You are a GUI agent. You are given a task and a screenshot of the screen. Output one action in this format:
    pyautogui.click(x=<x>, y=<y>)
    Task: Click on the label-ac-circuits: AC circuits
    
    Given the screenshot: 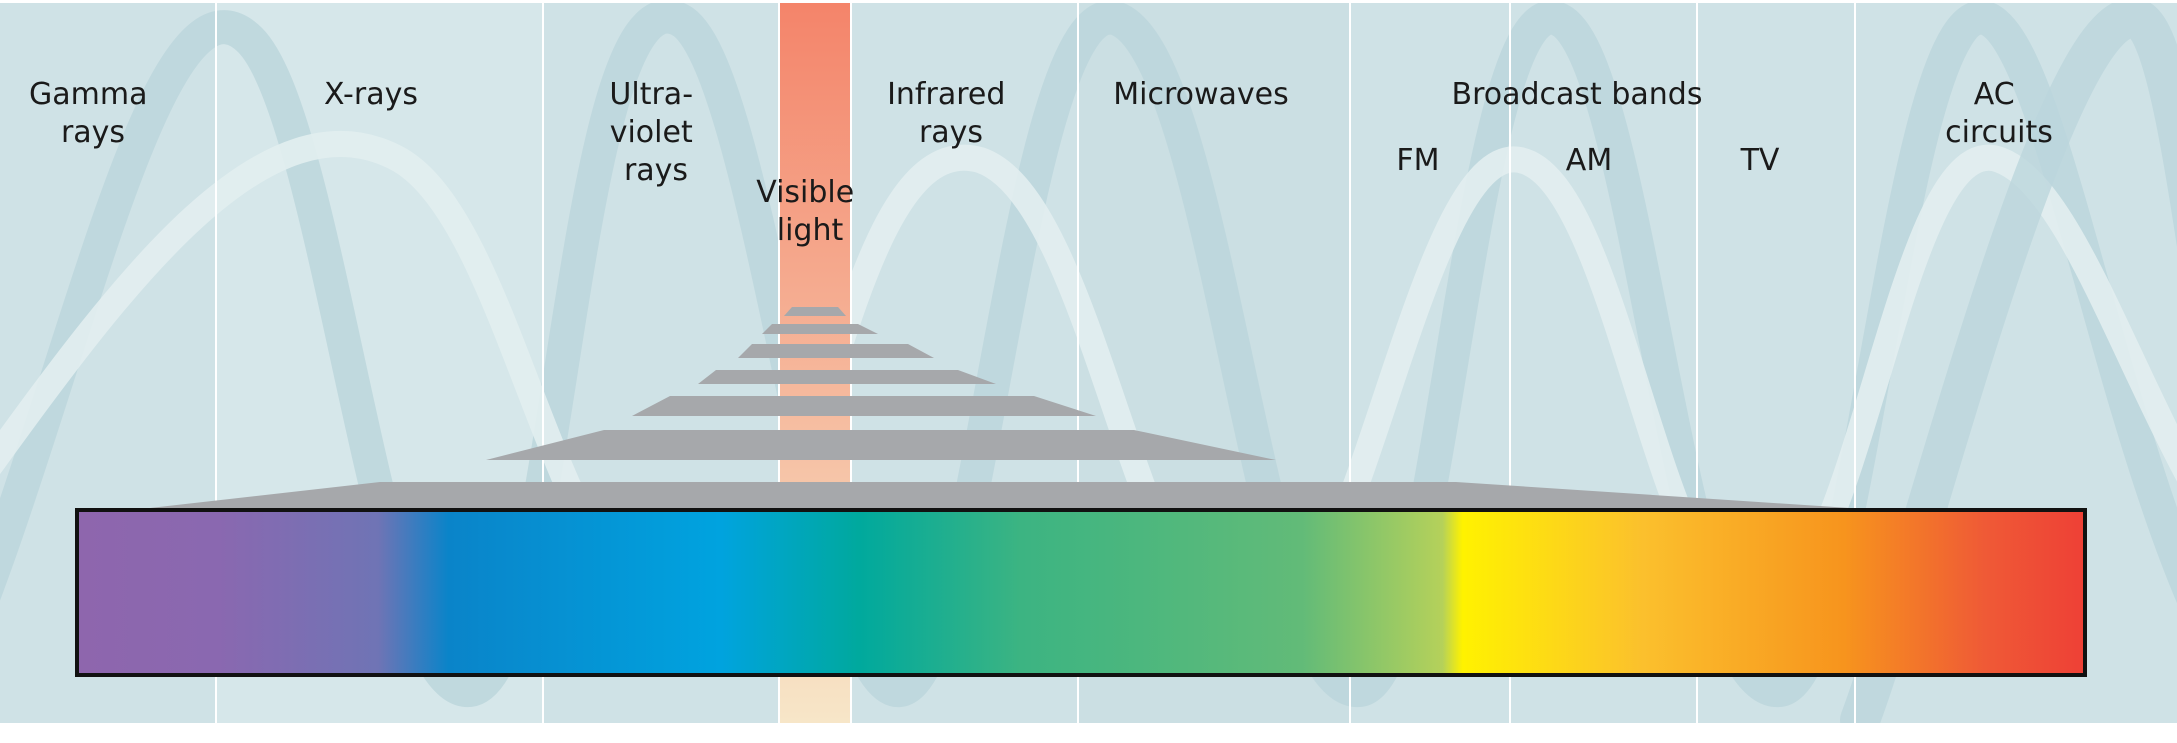 What is the action you would take?
    pyautogui.click(x=1999, y=113)
    